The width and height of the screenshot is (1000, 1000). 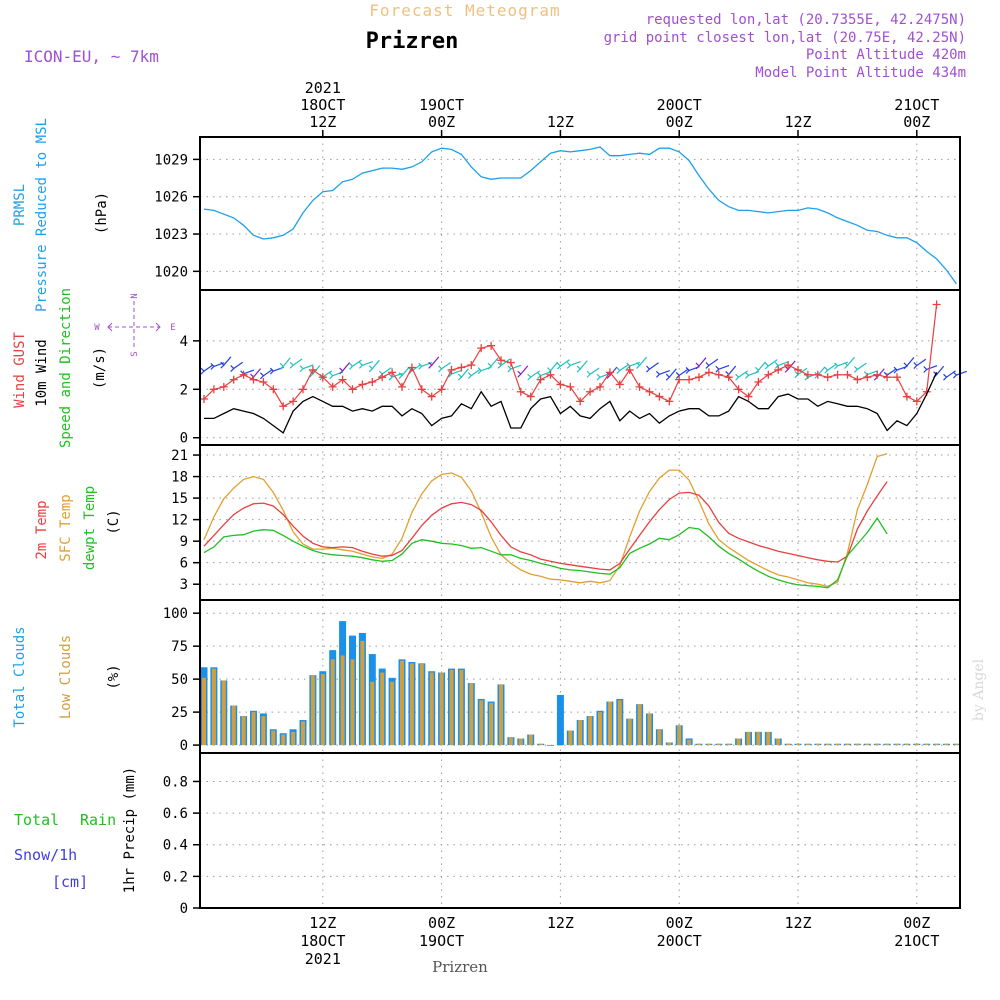 What do you see at coordinates (184, 746) in the screenshot?
I see `clouds-ytick-label: 0` at bounding box center [184, 746].